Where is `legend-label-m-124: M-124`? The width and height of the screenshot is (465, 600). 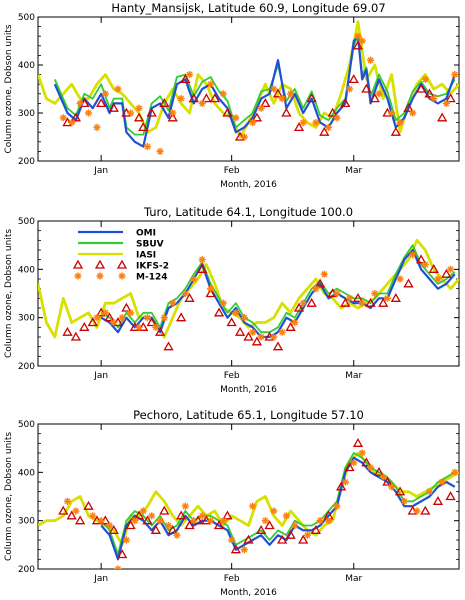 legend-label-m-124: M-124 is located at coordinates (151, 278).